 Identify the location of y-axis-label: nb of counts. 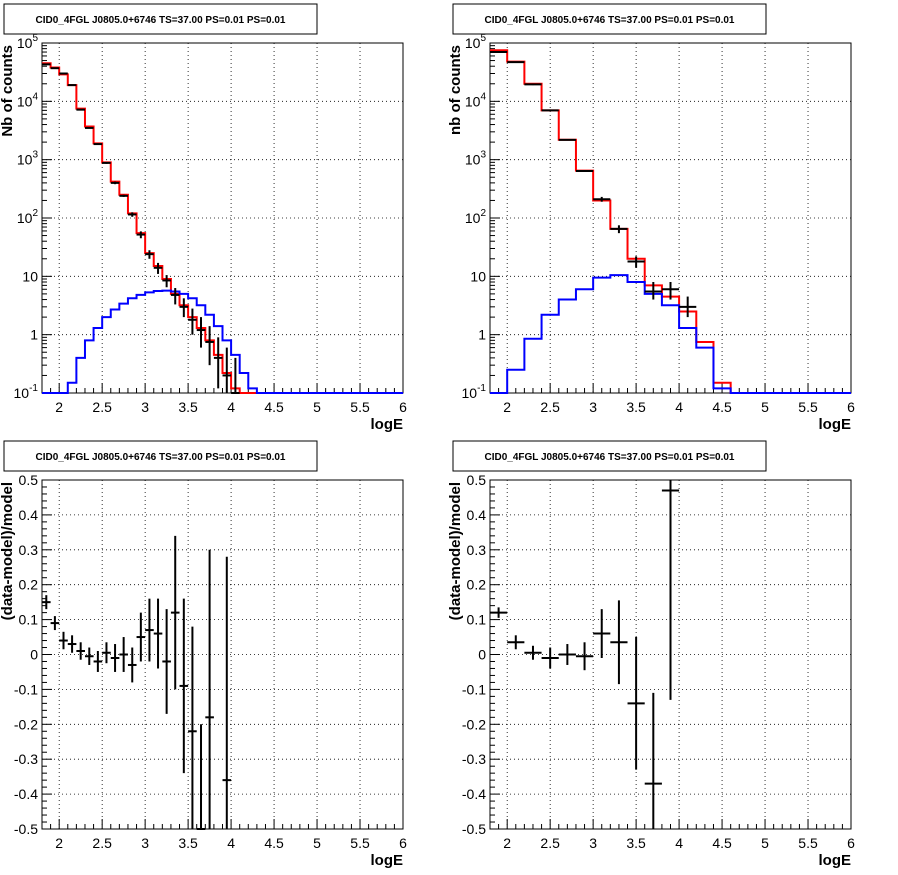
(455, 90).